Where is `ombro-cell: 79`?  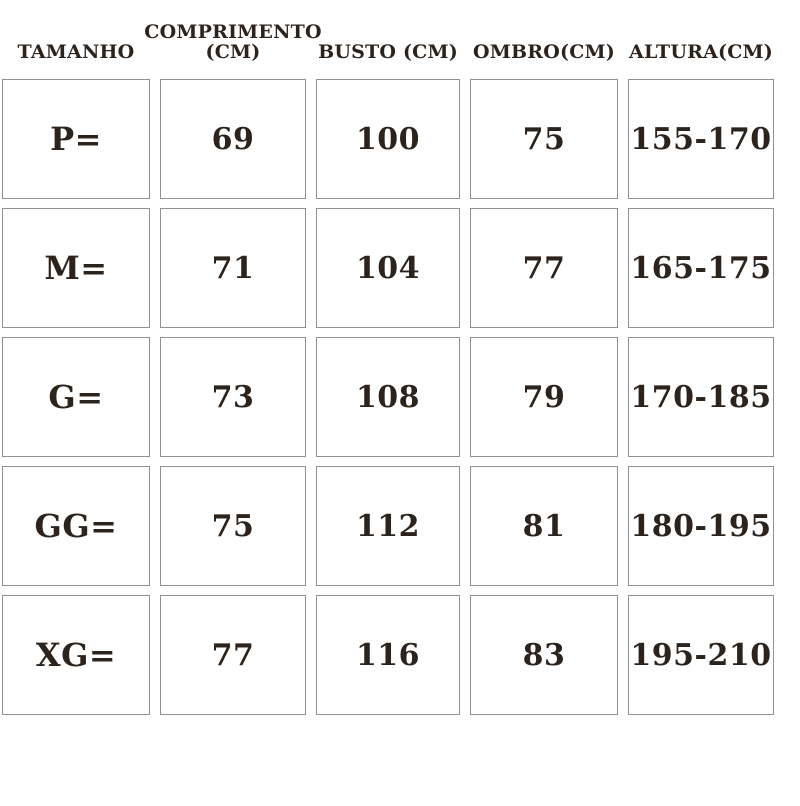 ombro-cell: 79 is located at coordinates (544, 397).